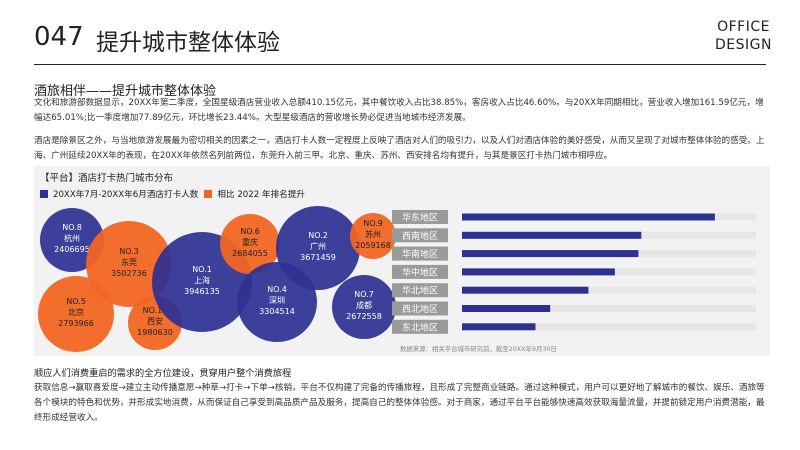 Image resolution: width=800 pixels, height=450 pixels. I want to click on bubble-rank-no3: NO.3, so click(129, 251).